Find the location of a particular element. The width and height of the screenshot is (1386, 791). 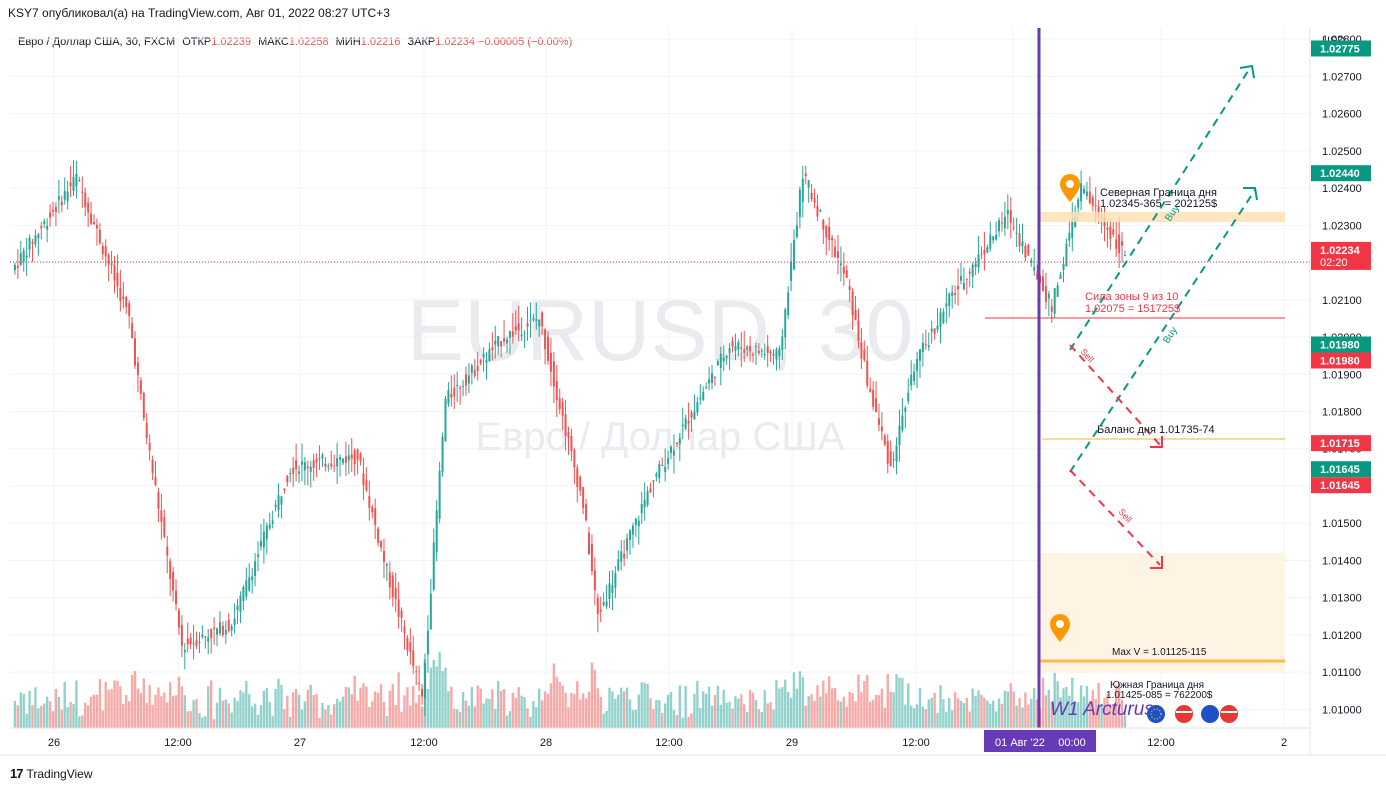

price-tag-label: 1.01980 is located at coordinates (1340, 345).